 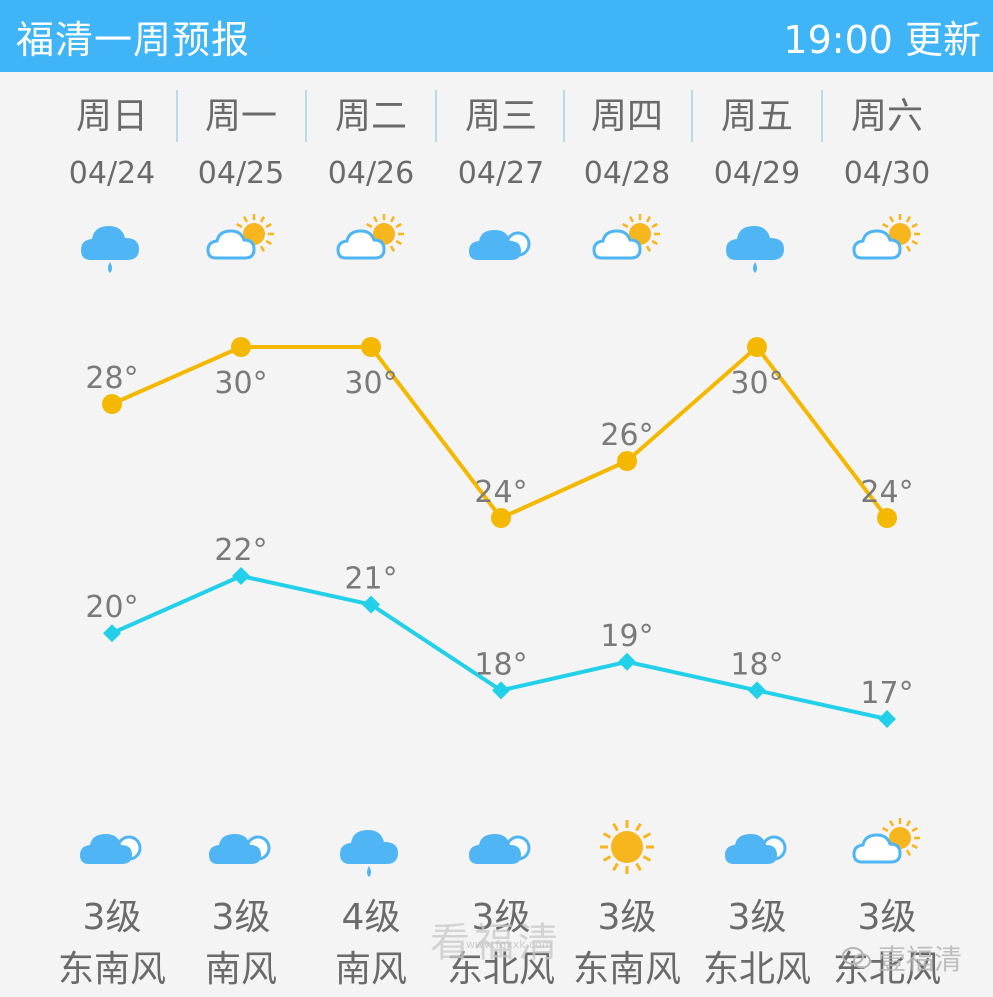 I want to click on weekday-label: 周三, so click(x=500, y=116).